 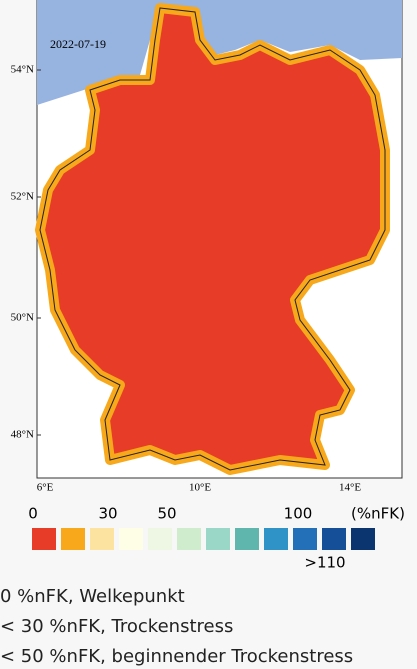 What do you see at coordinates (22, 435) in the screenshot?
I see `lat-label: 48°N` at bounding box center [22, 435].